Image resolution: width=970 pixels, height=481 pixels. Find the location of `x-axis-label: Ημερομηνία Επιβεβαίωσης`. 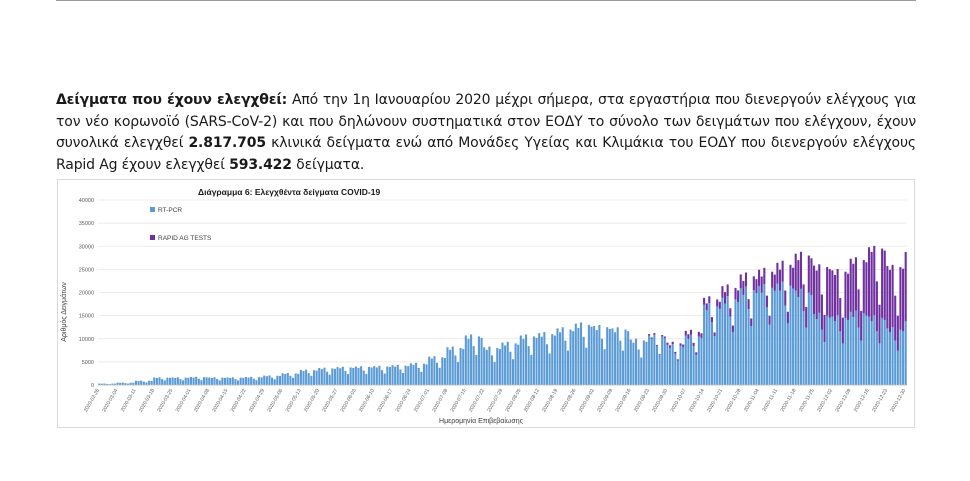

x-axis-label: Ημερομηνία Επιβεβαίωσης is located at coordinates (481, 421).